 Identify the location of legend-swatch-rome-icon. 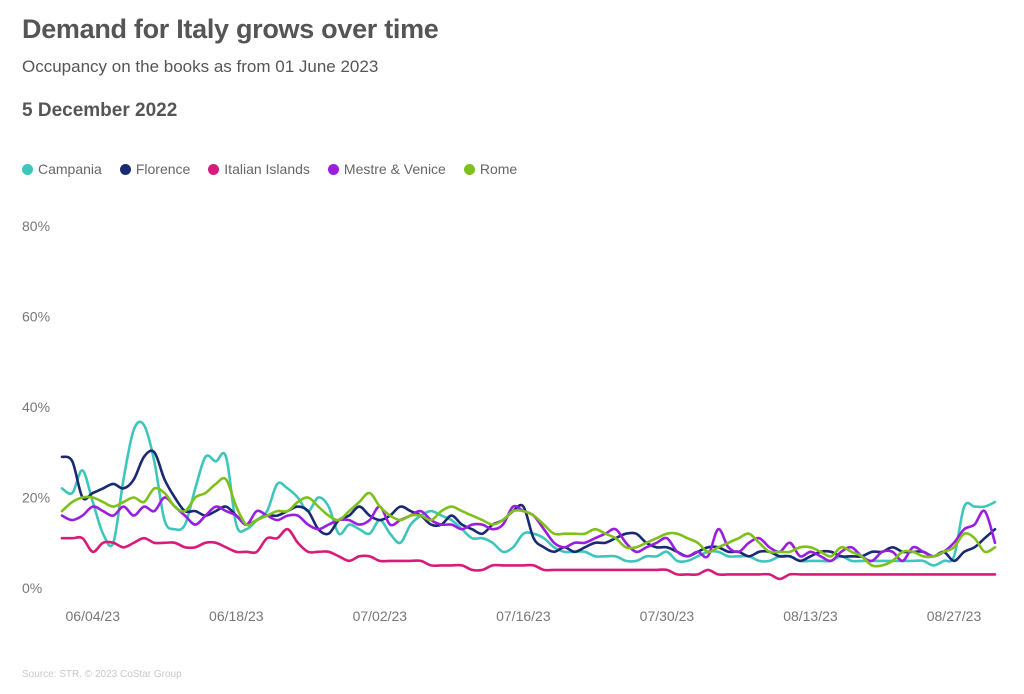
(469, 169).